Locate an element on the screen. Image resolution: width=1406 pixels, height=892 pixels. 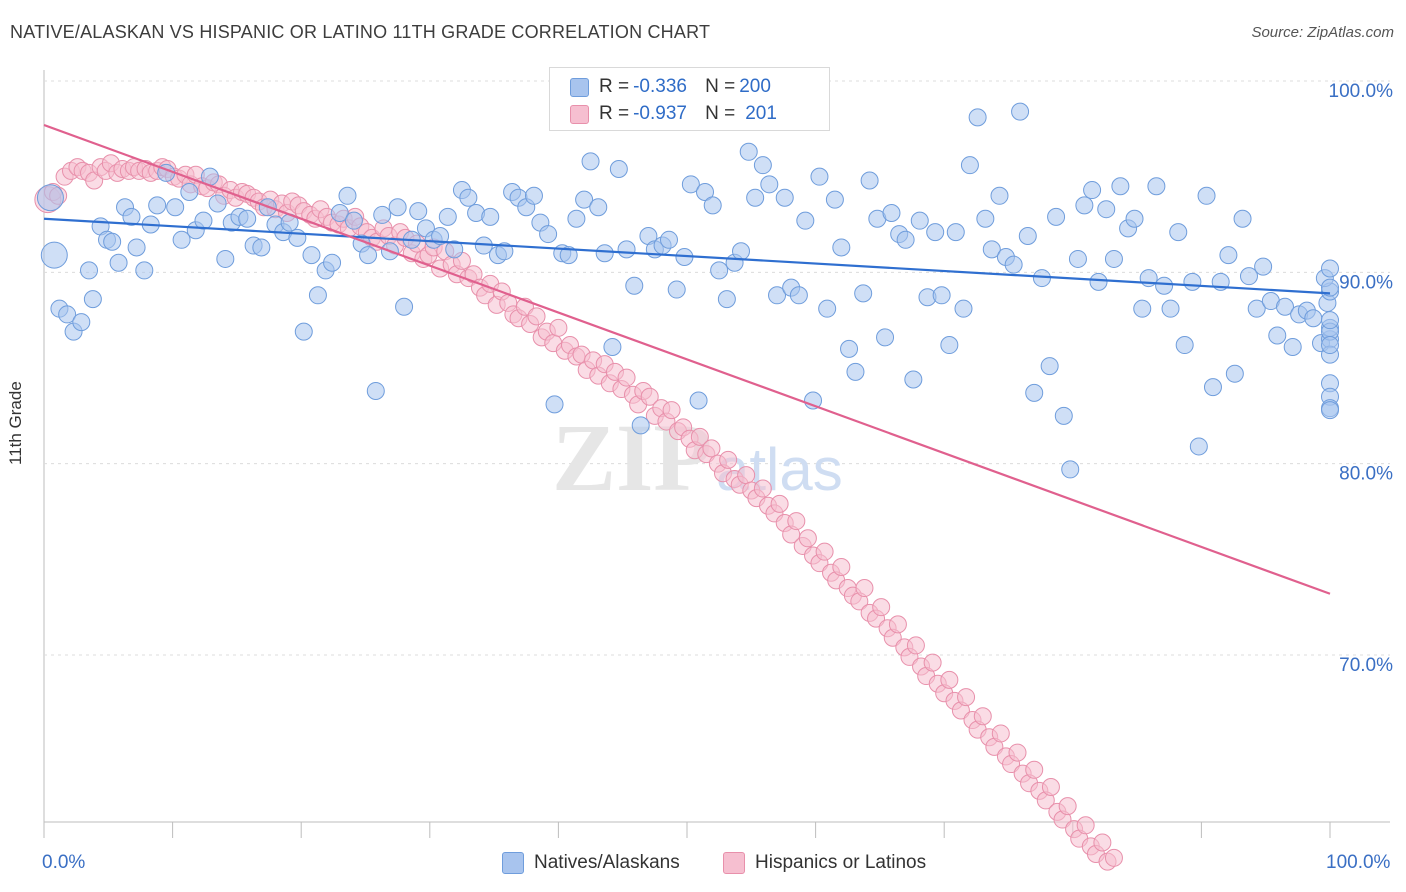
legend-n-value-hispanics: 201 is located at coordinates (761, 113).